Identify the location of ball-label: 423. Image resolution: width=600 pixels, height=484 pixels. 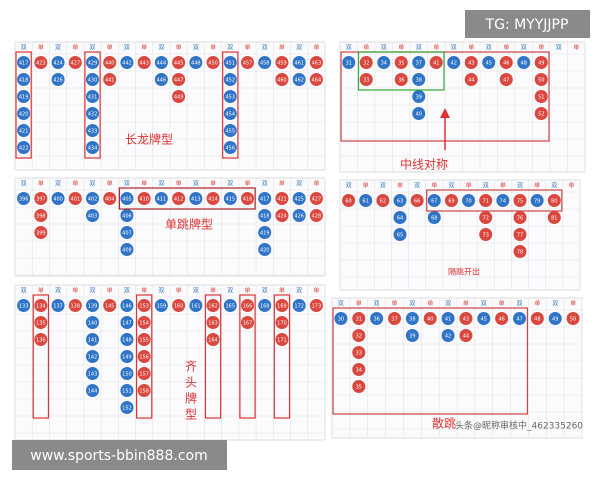
(41, 64).